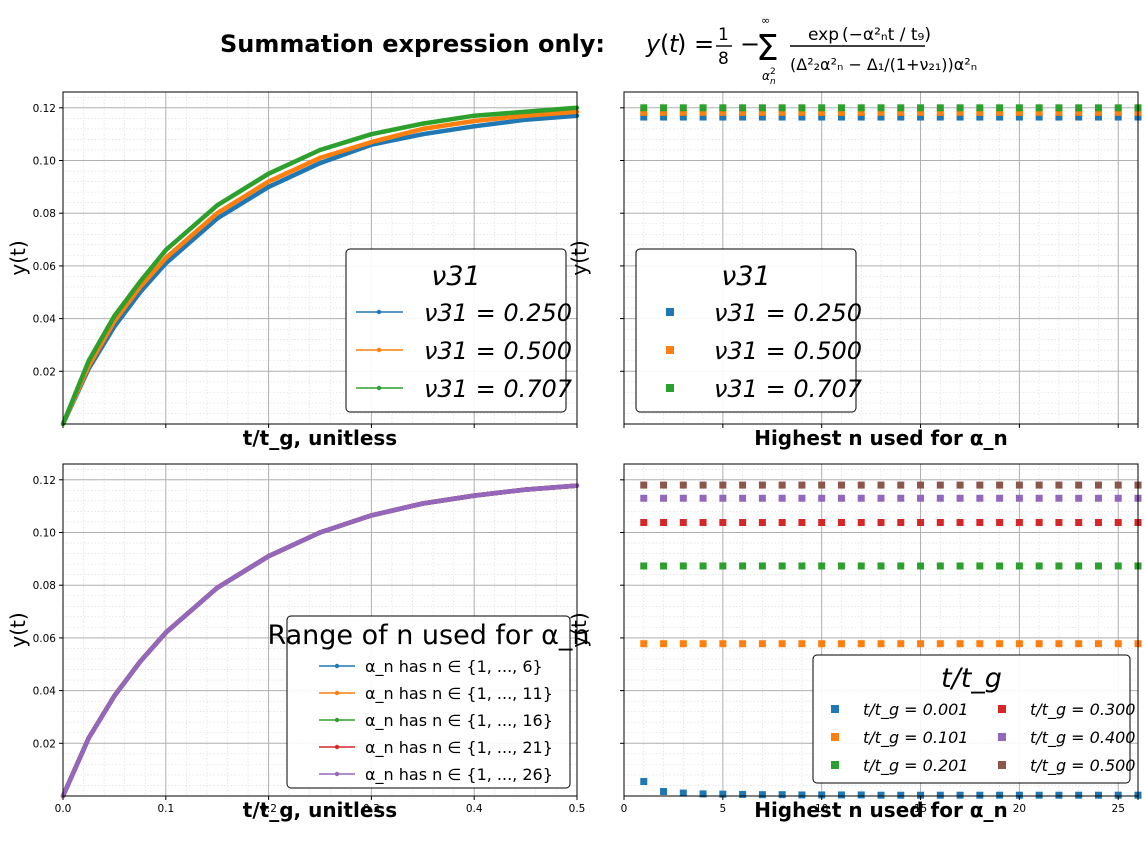 The height and width of the screenshot is (850, 1144). I want to click on legend-entry-label: t/t_g = 0.400, so click(1082, 738).